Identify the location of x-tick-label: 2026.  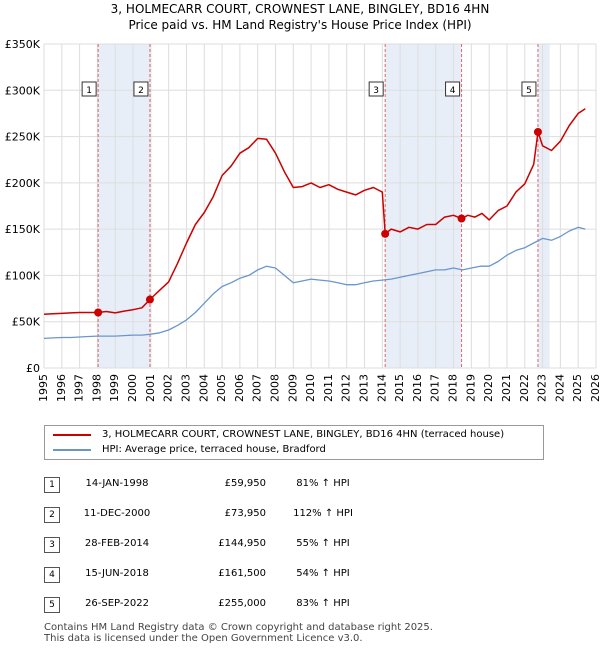
(594, 388).